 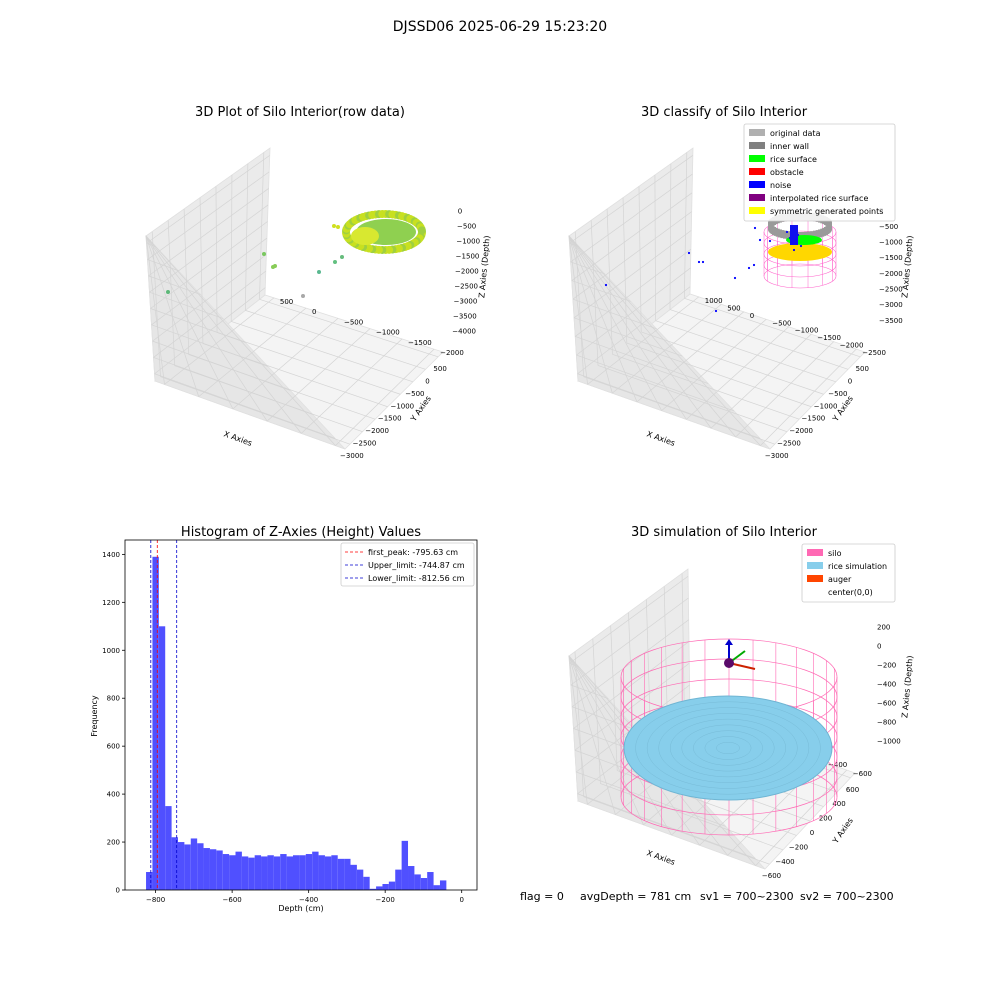 I want to click on figure-title: DJSSD06 2025-06-29 15:23:20, so click(x=500, y=27).